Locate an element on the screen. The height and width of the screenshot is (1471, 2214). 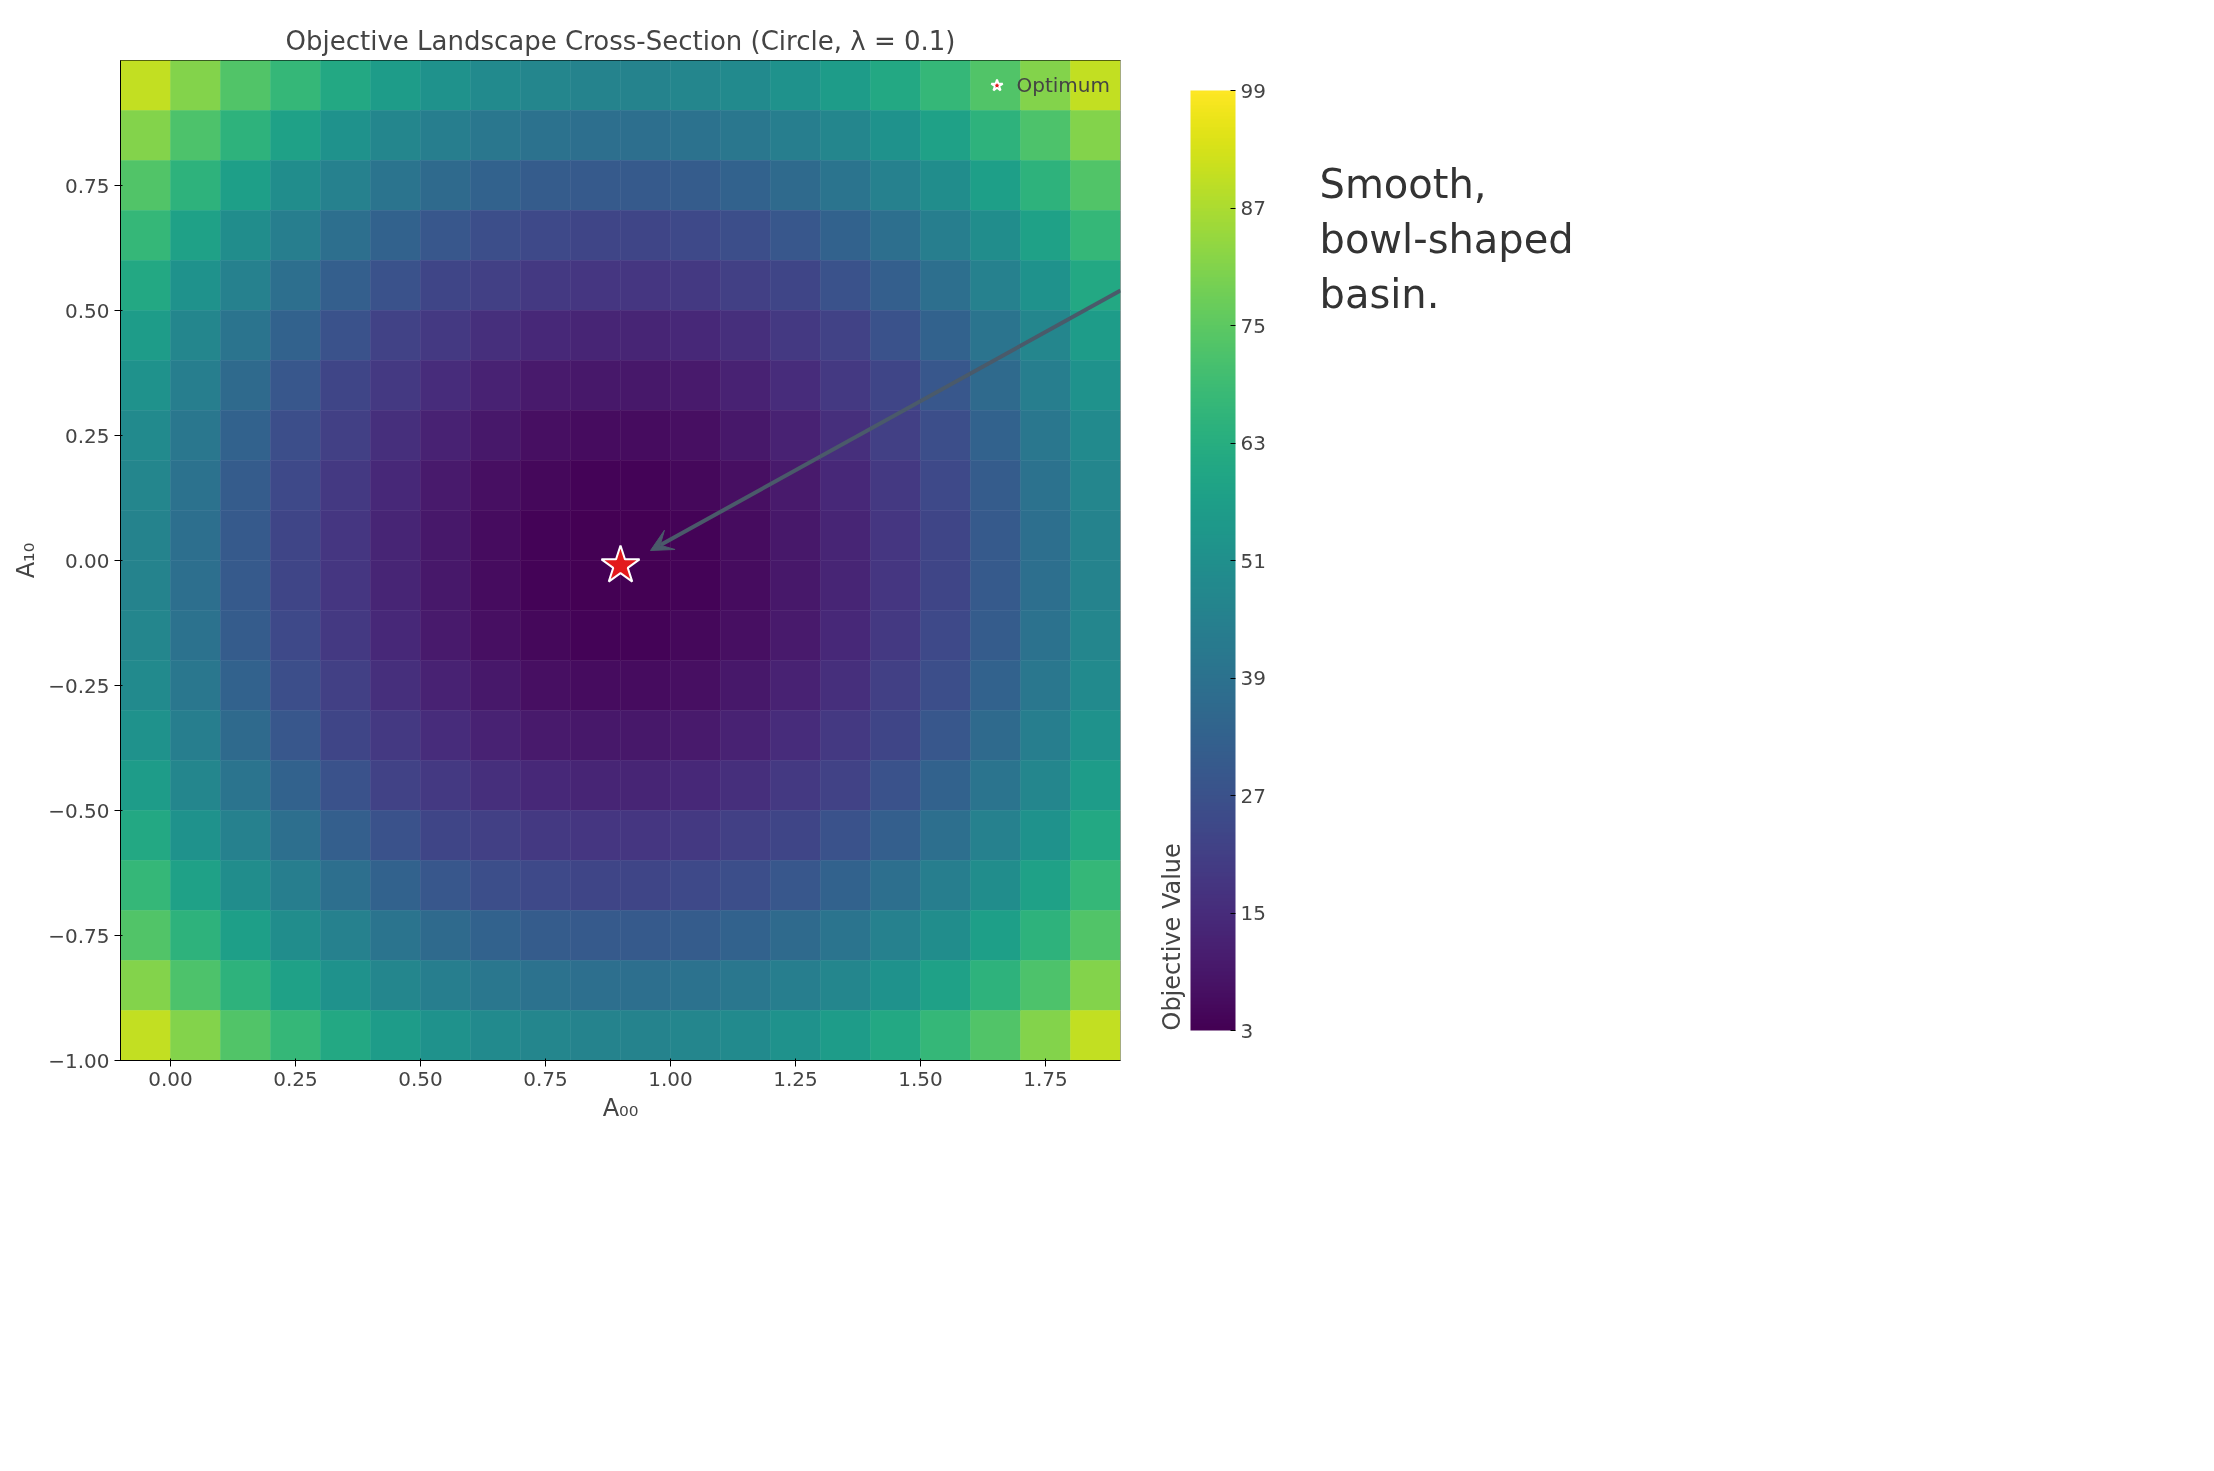
color-bar-label: 27 is located at coordinates (1253, 795).